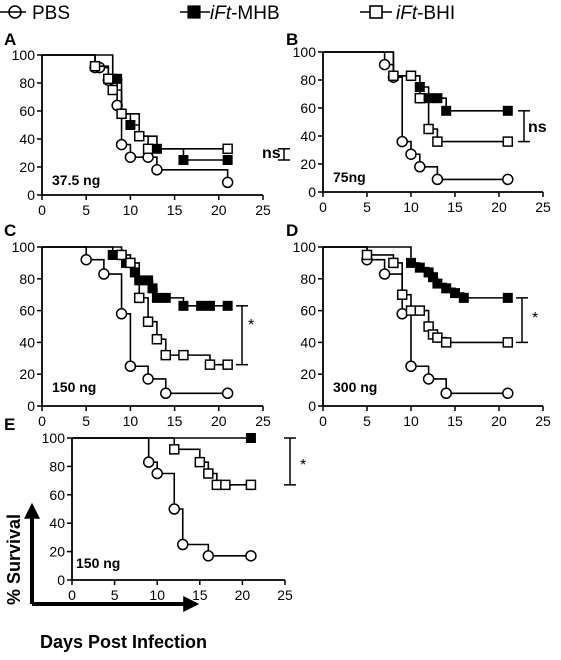 The width and height of the screenshot is (561, 660). Describe the element at coordinates (35, 13) in the screenshot. I see `legend-item-pbs: PBS` at that location.